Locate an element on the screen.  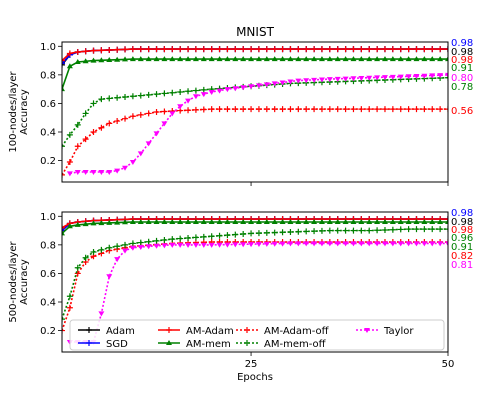
series-am-mem is located at coordinates (255, 227).